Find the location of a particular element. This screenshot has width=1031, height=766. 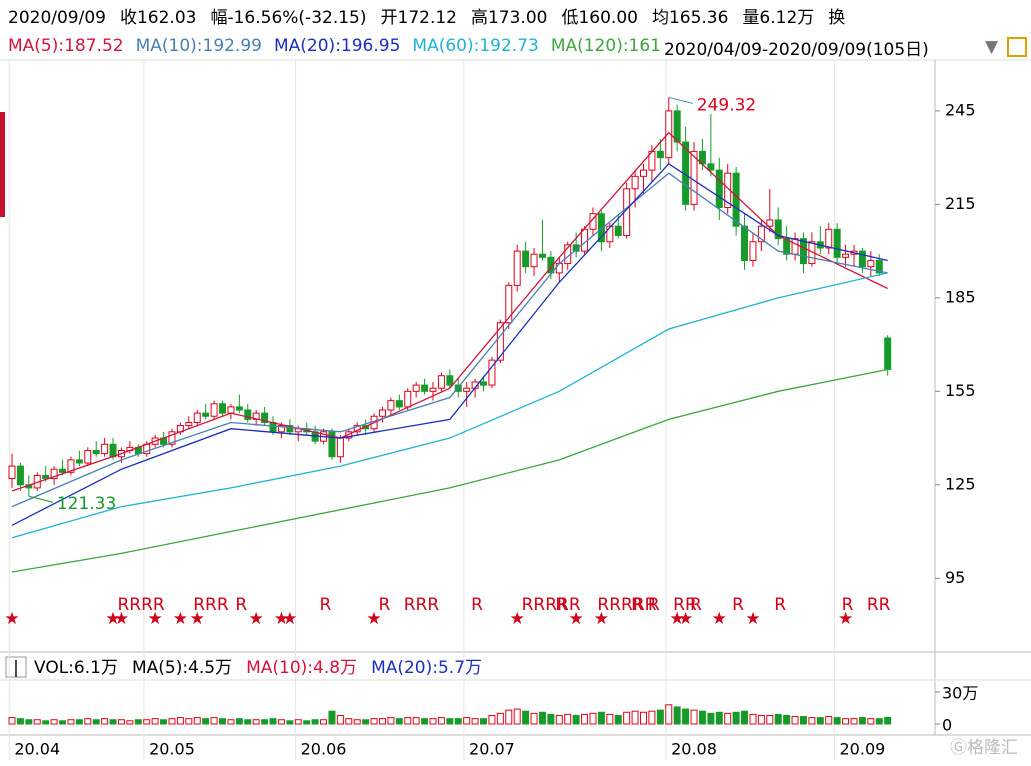

header-item: 量6.12万 is located at coordinates (778, 18).